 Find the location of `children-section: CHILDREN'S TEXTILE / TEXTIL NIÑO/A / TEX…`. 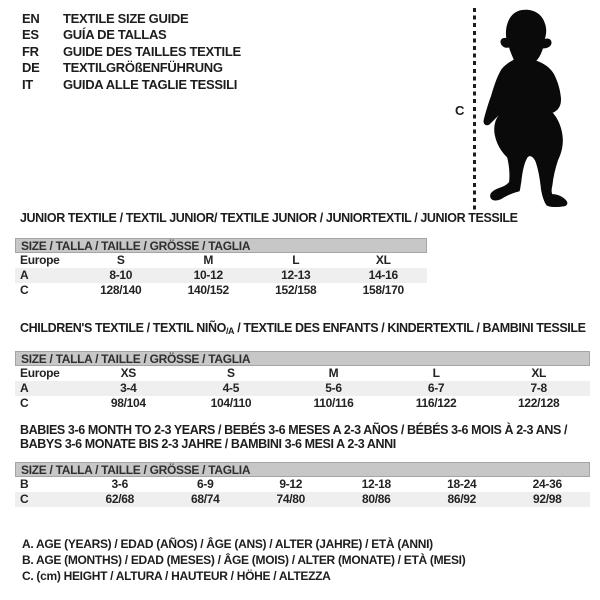

children-section: CHILDREN'S TEXTILE / TEXTIL NIÑO/A / TEX… is located at coordinates (302, 366).